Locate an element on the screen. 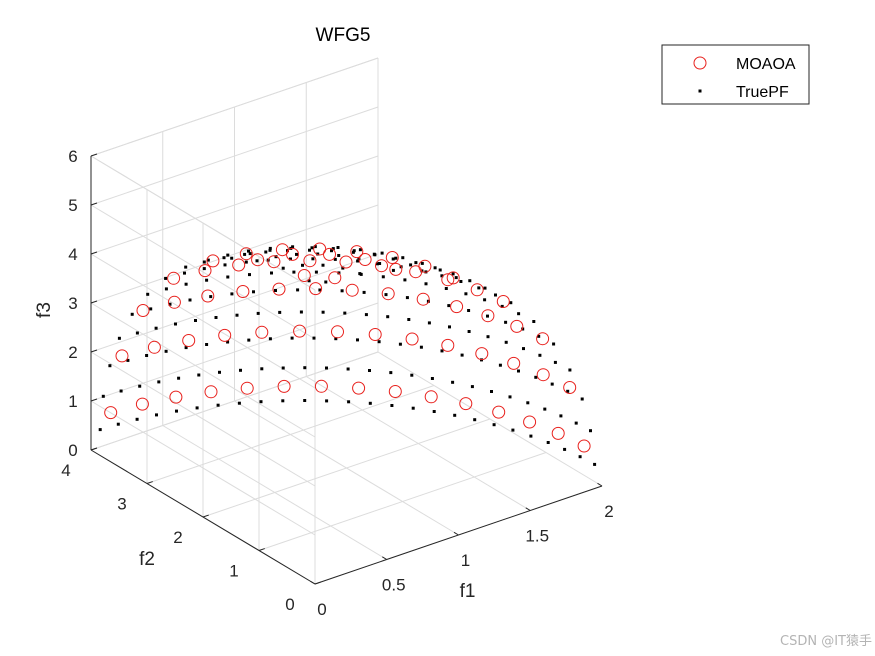  legend-marker-moaoa is located at coordinates (700, 63).